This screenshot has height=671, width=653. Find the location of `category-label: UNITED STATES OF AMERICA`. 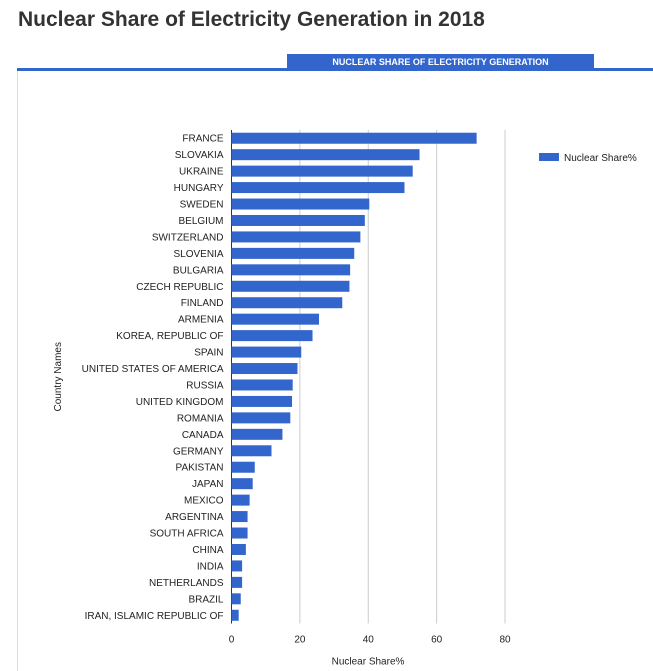

category-label: UNITED STATES OF AMERICA is located at coordinates (153, 369).